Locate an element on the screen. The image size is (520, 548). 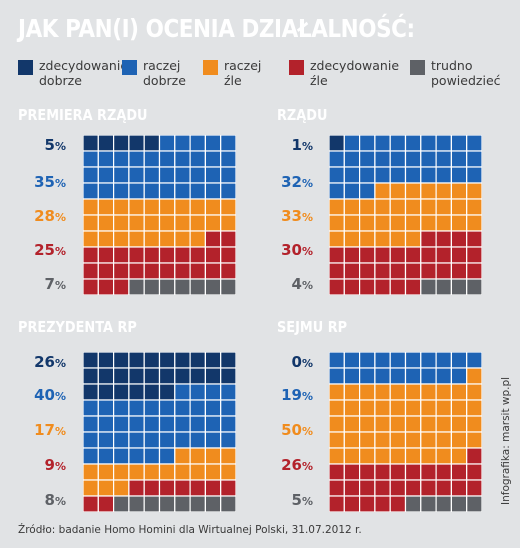
pct-label: 26% is located at coordinates (50, 362).